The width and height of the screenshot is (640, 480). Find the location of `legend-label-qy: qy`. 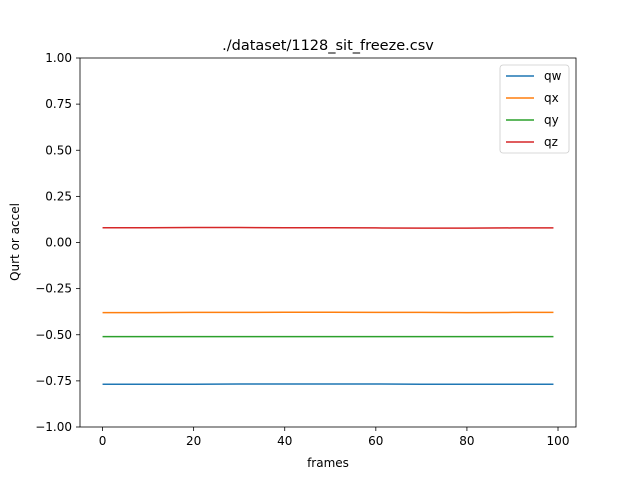

legend-label-qy: qy is located at coordinates (551, 120).